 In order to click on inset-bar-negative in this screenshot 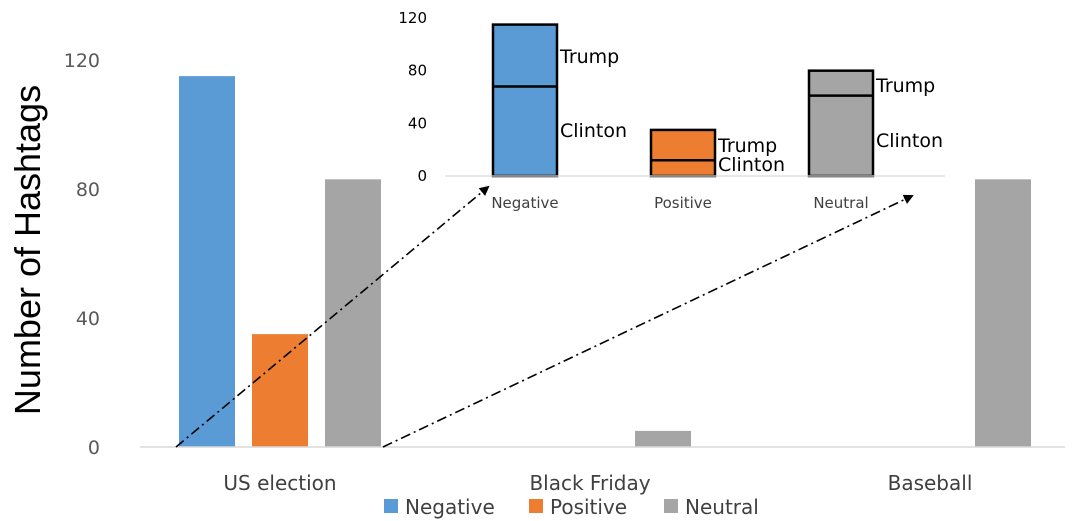, I will do `click(525, 100)`.